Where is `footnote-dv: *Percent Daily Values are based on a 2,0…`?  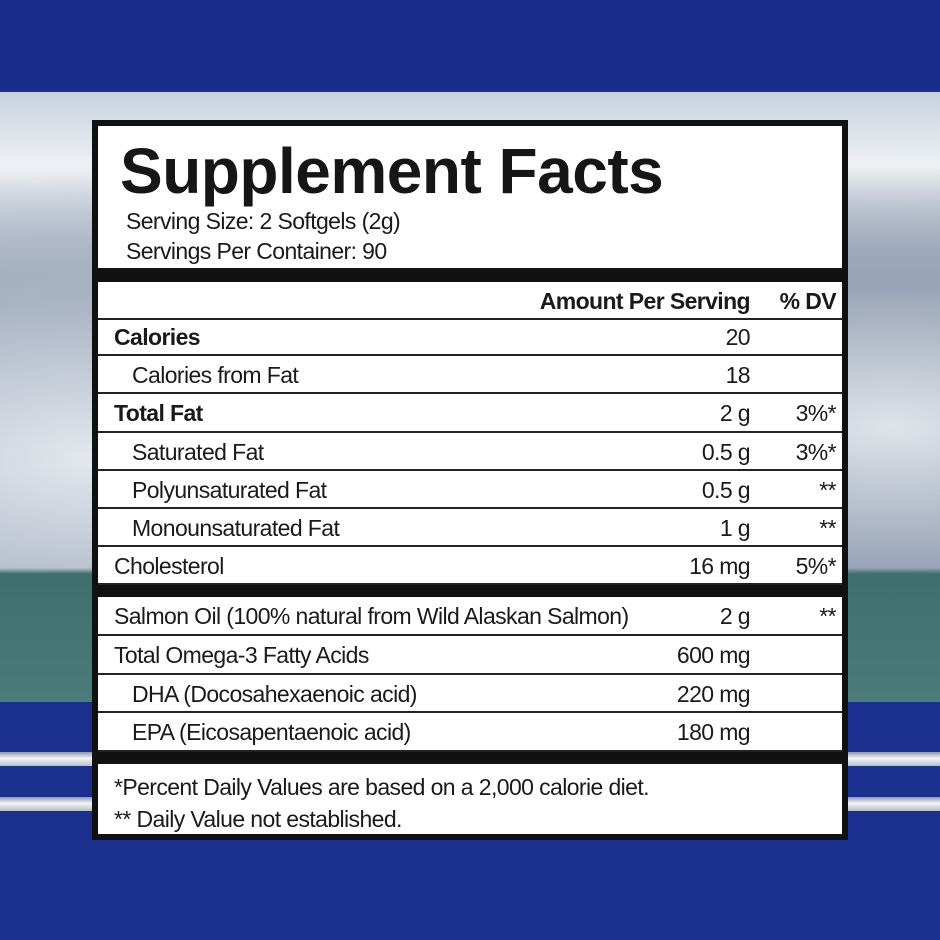
footnote-dv: *Percent Daily Values are based on a 2,0… is located at coordinates (382, 787).